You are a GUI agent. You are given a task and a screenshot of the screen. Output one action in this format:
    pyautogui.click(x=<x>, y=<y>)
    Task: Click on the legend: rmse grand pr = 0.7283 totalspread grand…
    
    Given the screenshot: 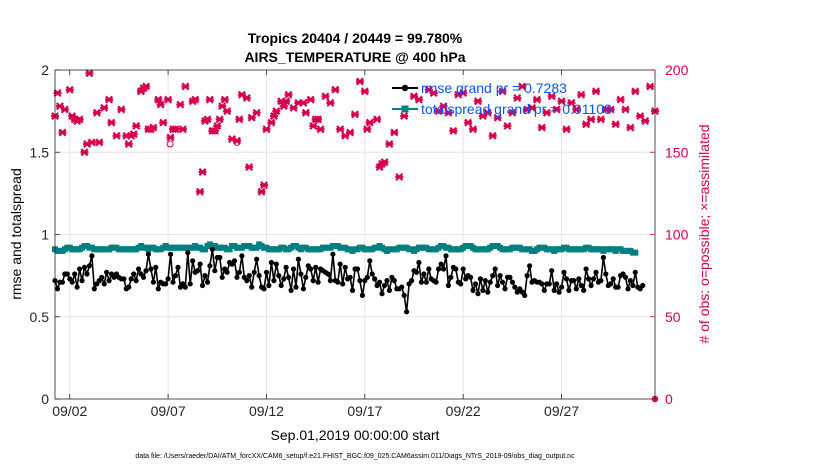 What is the action you would take?
    pyautogui.click(x=502, y=98)
    